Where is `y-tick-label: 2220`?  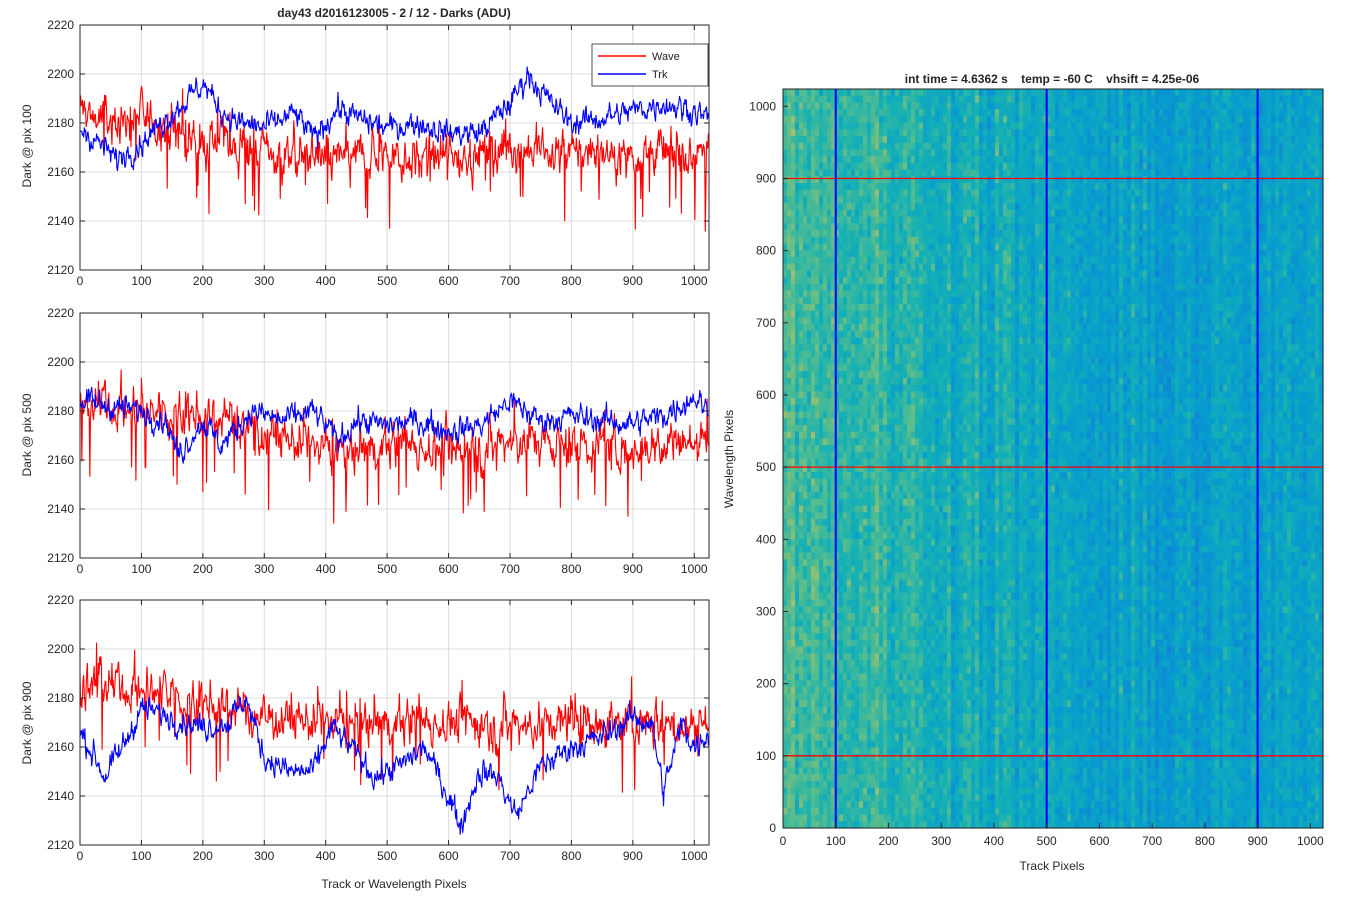
y-tick-label: 2220 is located at coordinates (60, 25).